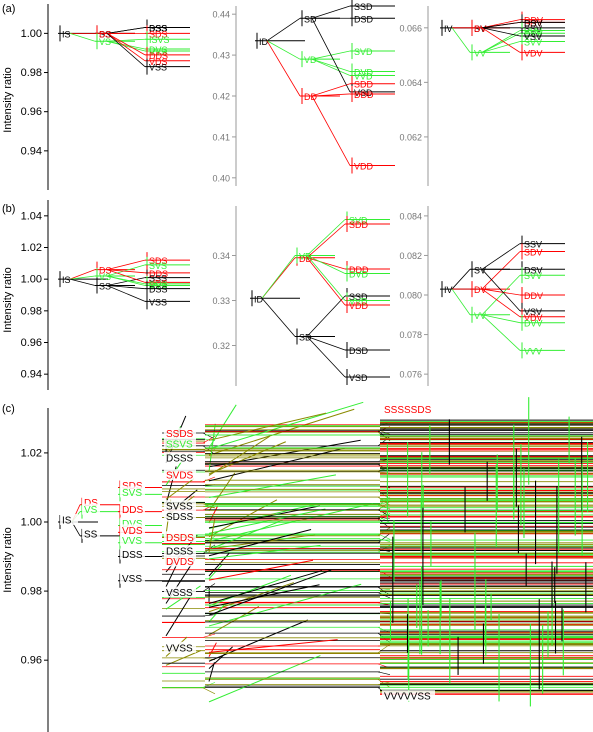 The height and width of the screenshot is (732, 593). I want to click on node-label: DVS, so click(158, 285).